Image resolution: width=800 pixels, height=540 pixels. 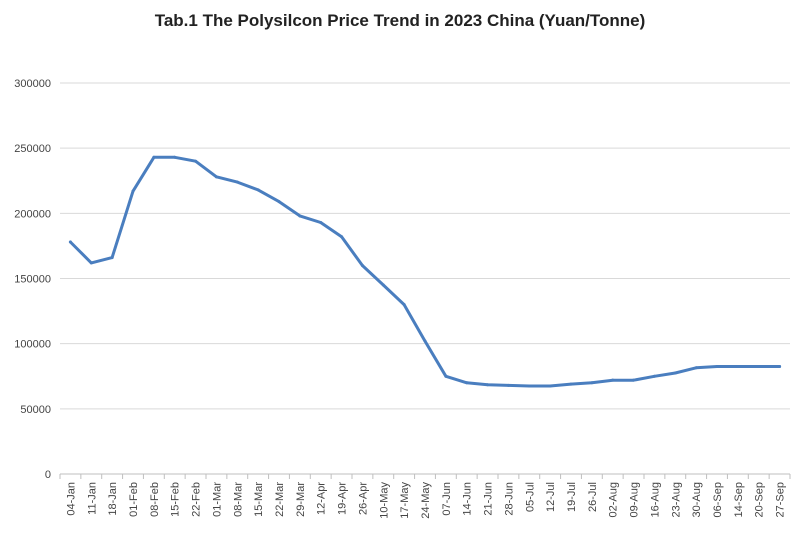 I want to click on x-tick-label: 06-Sep, so click(x=718, y=499).